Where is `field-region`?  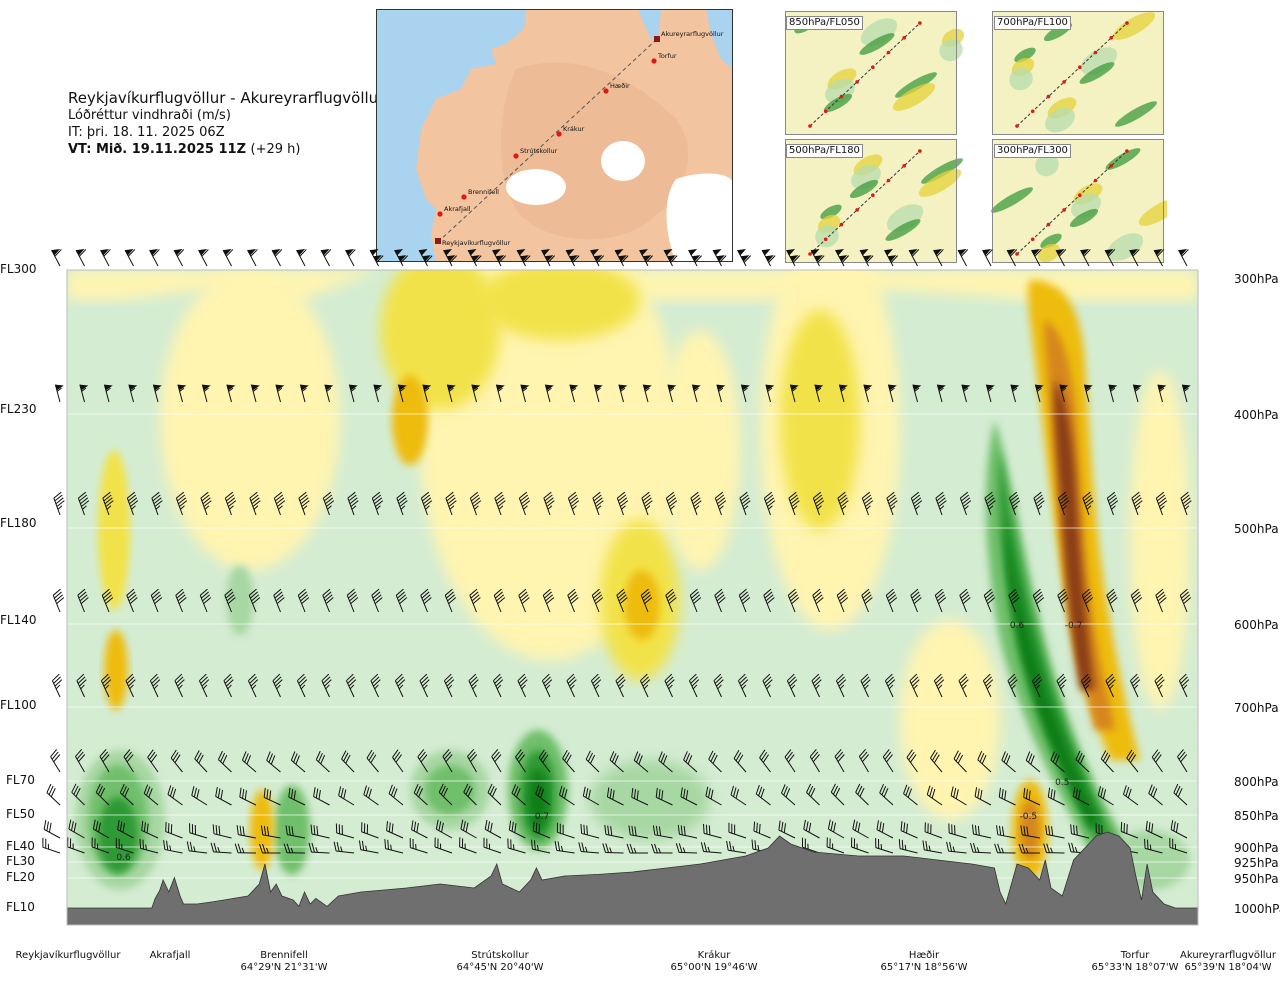 field-region is located at coordinates (650, 800).